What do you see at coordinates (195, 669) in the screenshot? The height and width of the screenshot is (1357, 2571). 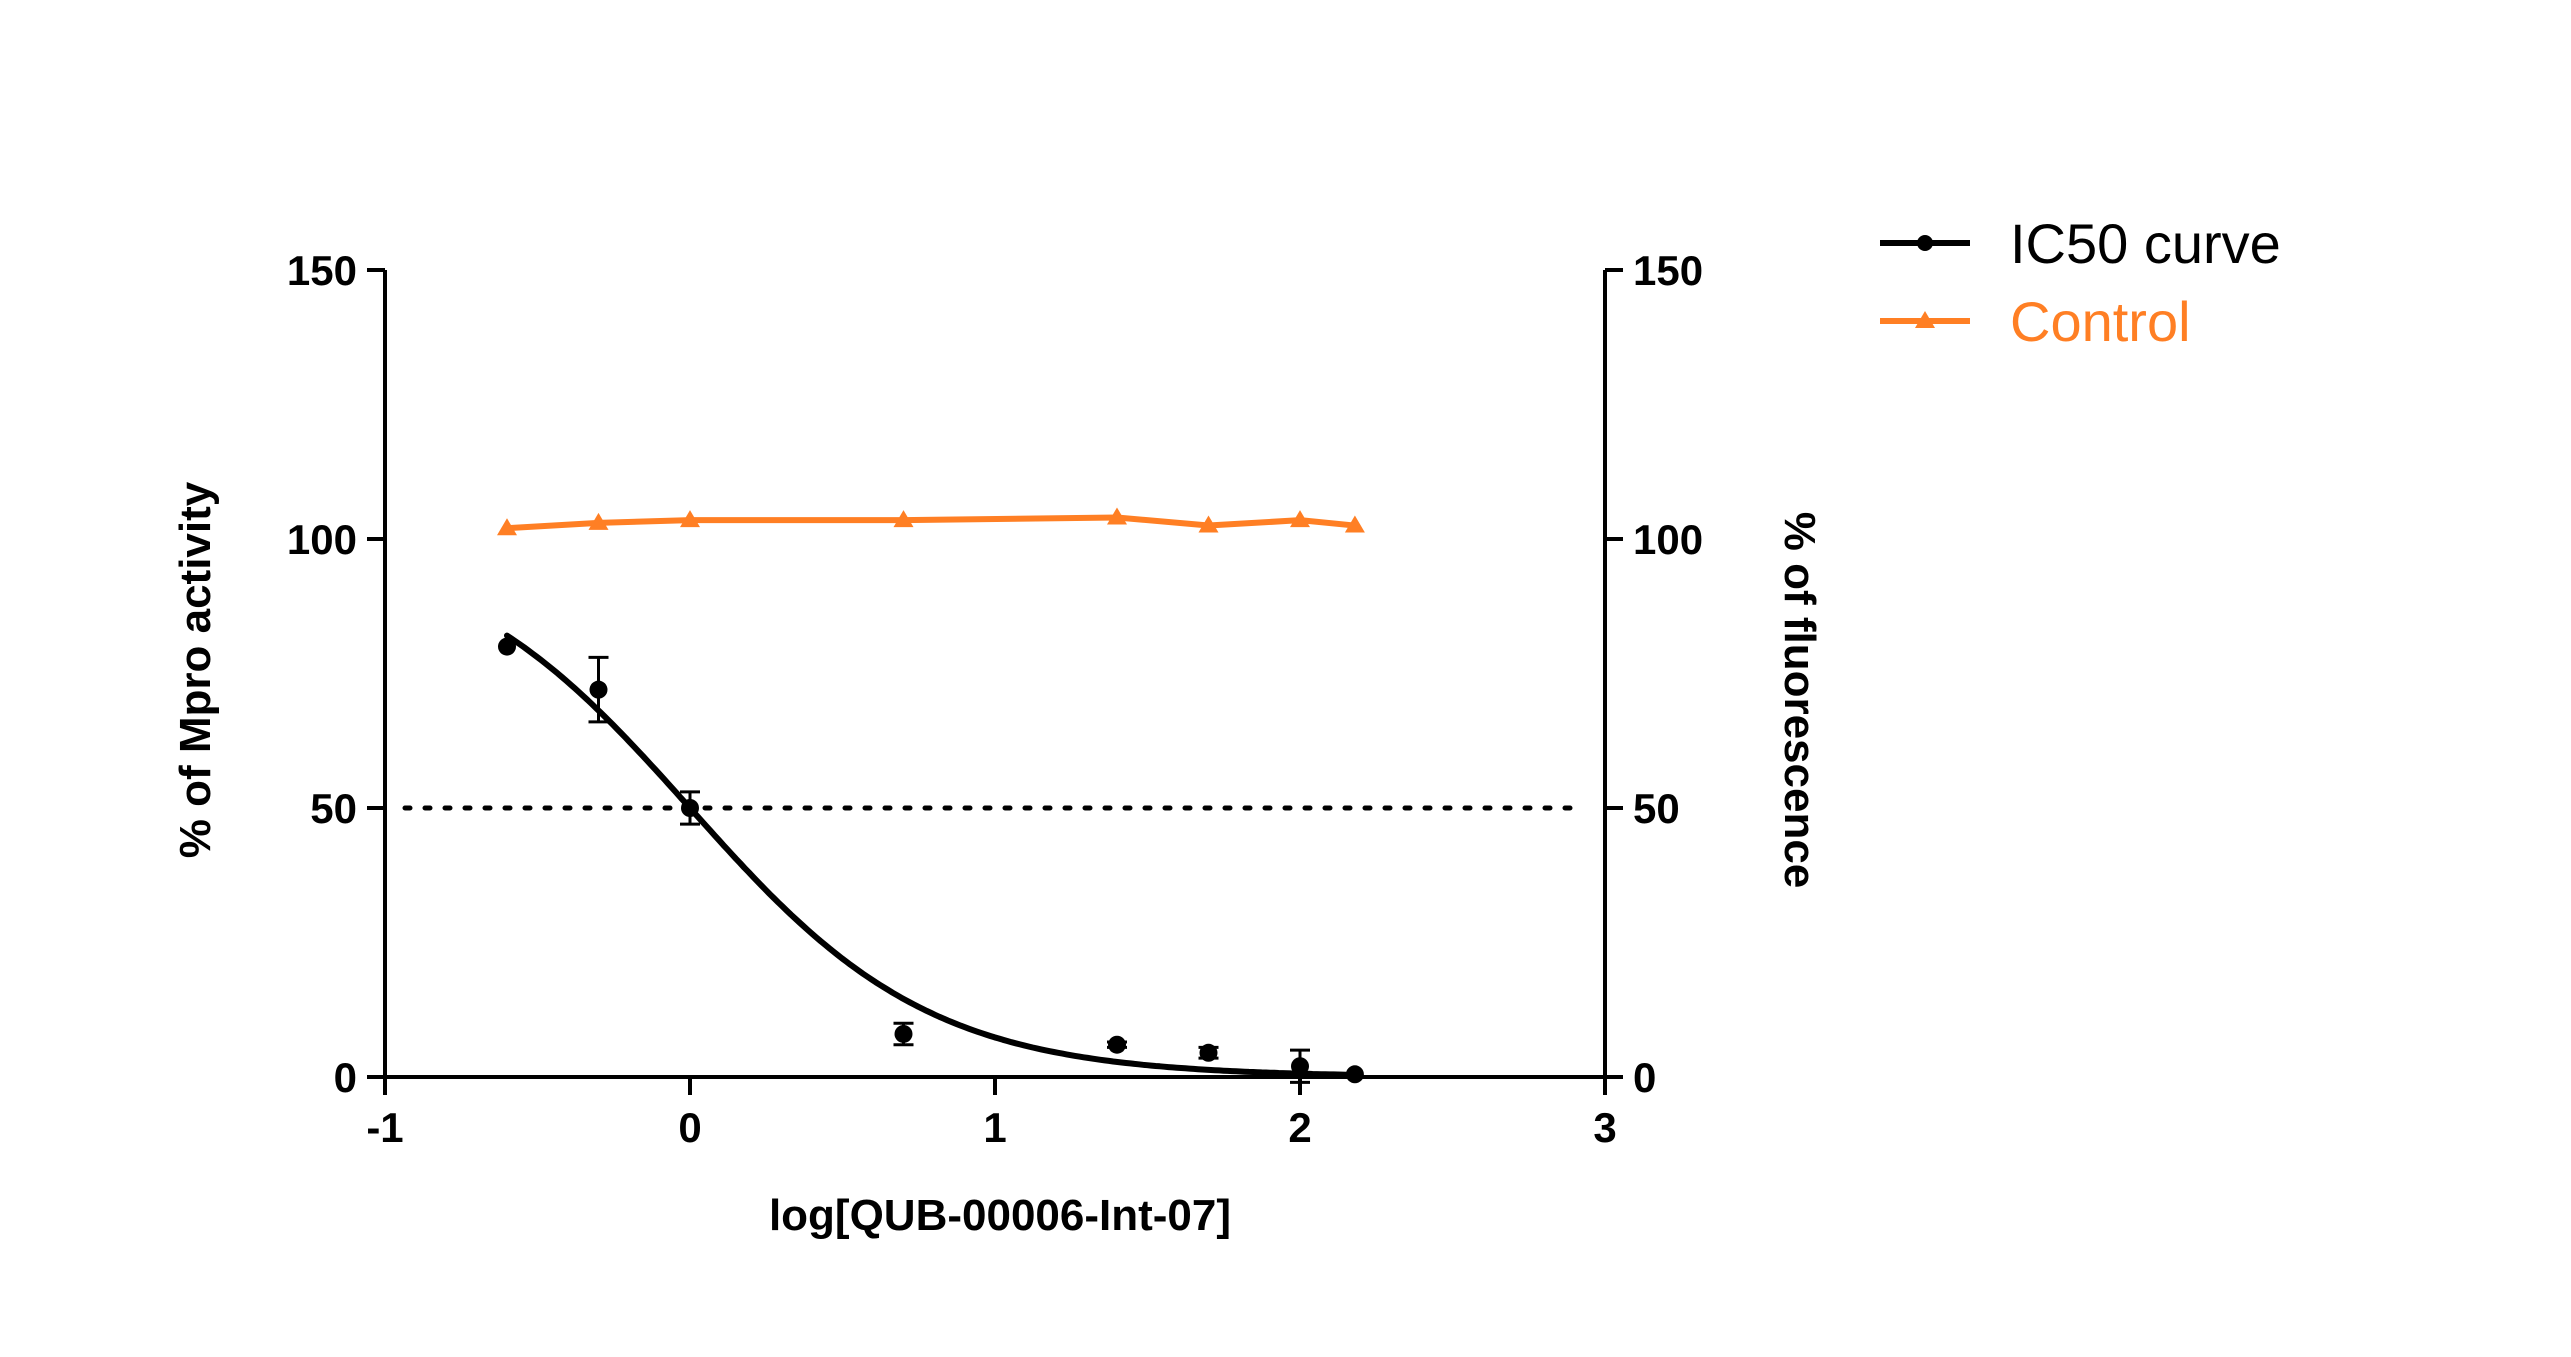 I see `y-axis-left-label: % of Mpro activity` at bounding box center [195, 669].